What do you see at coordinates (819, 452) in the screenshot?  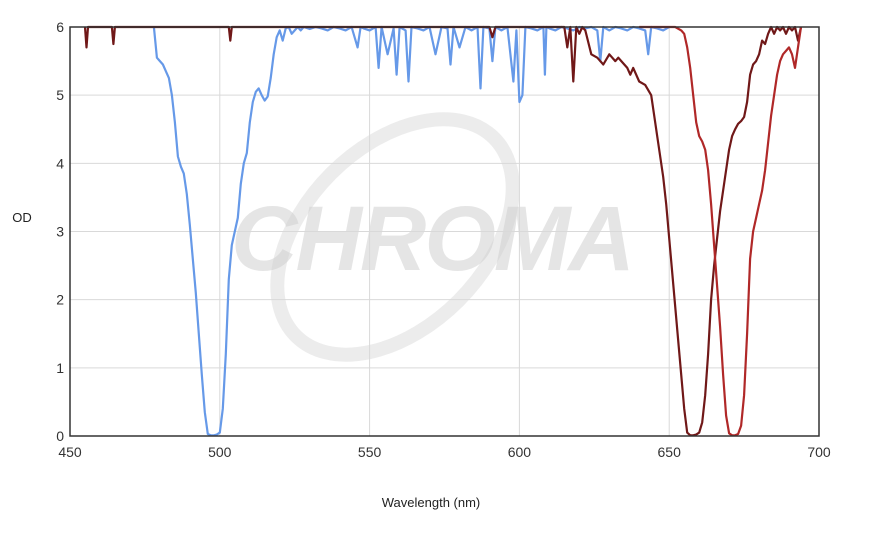 I see `x-tick-label: 700` at bounding box center [819, 452].